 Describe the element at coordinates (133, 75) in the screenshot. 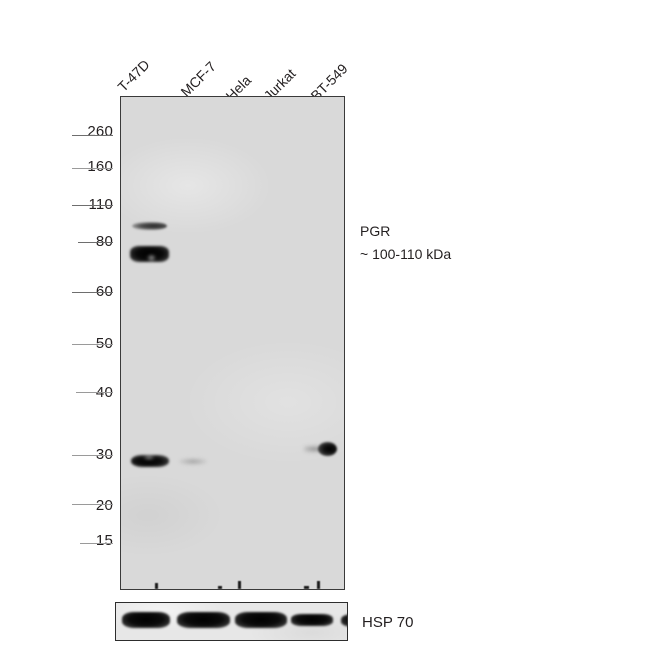

I see `lane-label-t-47d: T-47D` at that location.